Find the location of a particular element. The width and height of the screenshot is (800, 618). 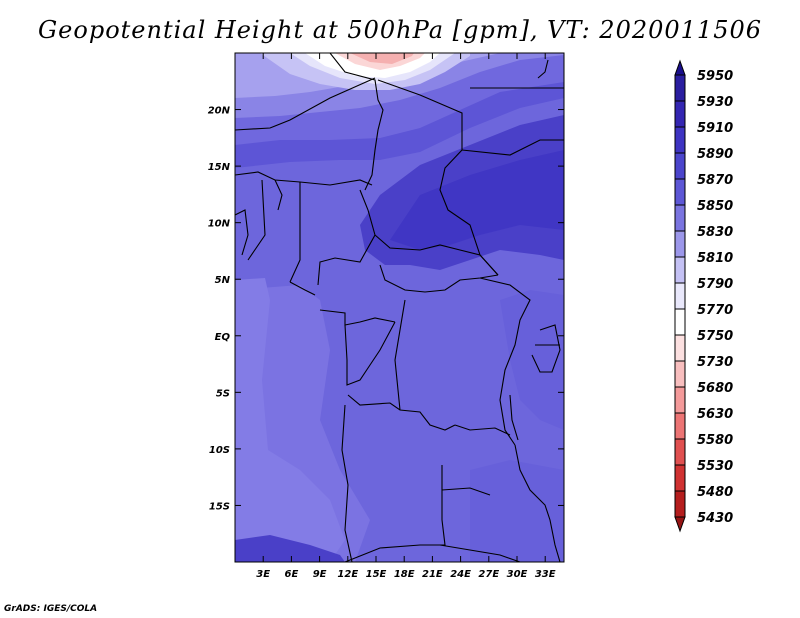

x-tick-label: 6E is located at coordinates (292, 574).